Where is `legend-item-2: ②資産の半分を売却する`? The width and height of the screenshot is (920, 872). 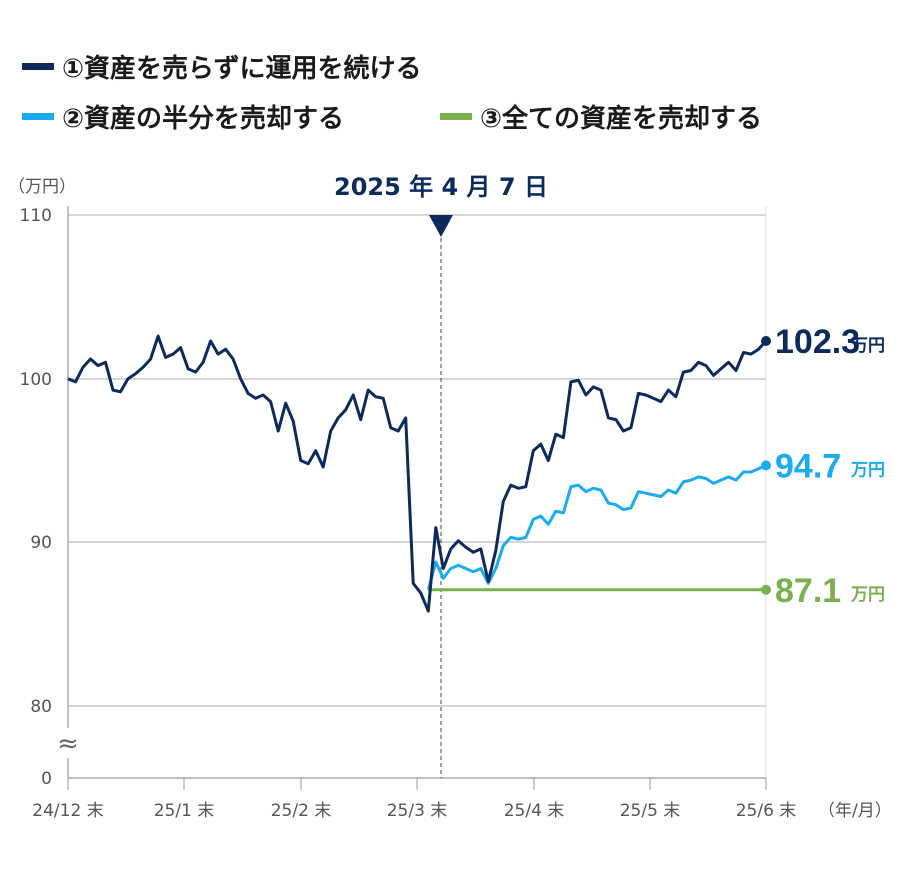 legend-item-2: ②資産の半分を売却する is located at coordinates (183, 118).